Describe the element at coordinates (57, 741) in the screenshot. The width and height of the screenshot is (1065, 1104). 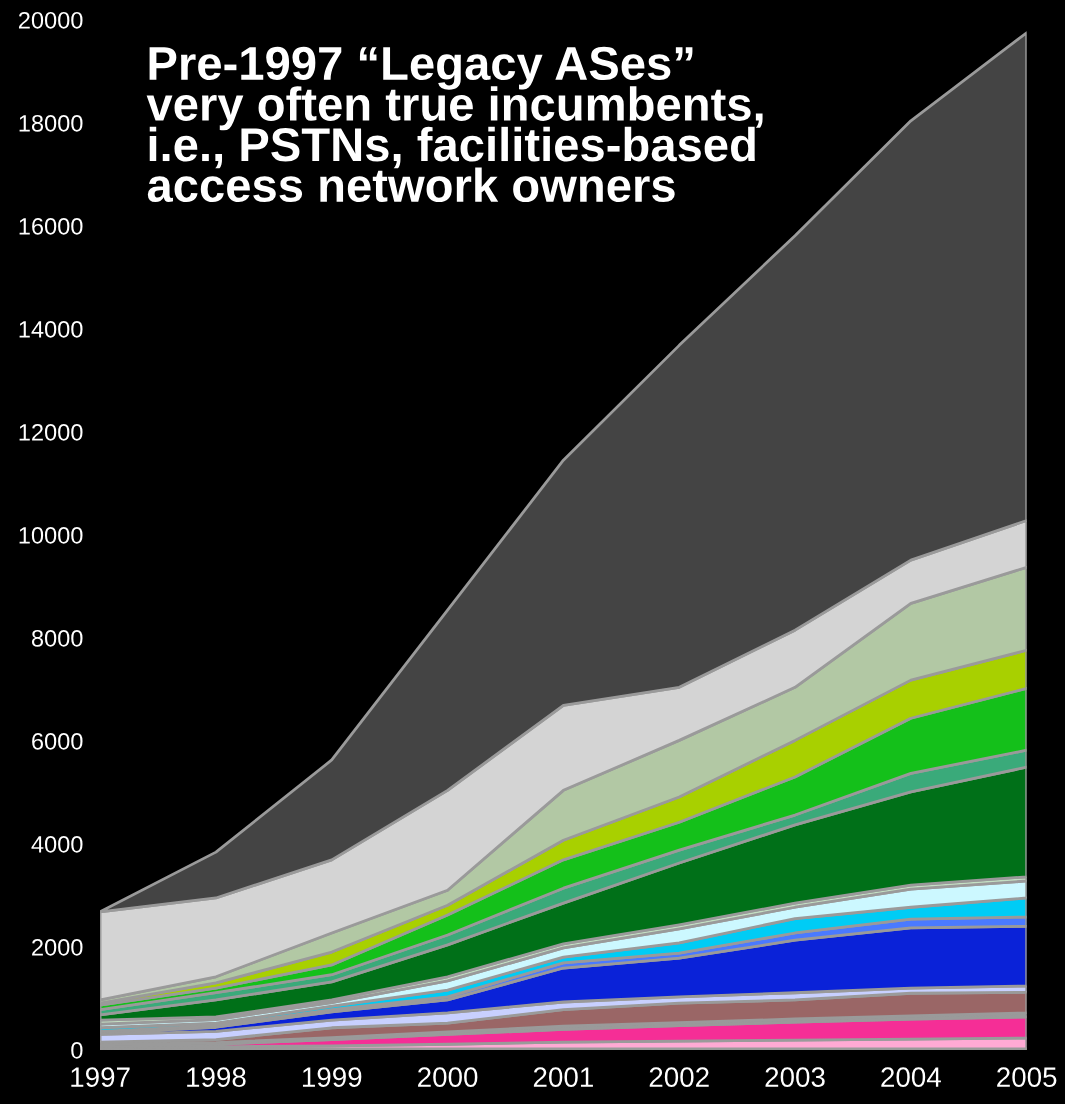
I see `y-tick-label: 6000` at that location.